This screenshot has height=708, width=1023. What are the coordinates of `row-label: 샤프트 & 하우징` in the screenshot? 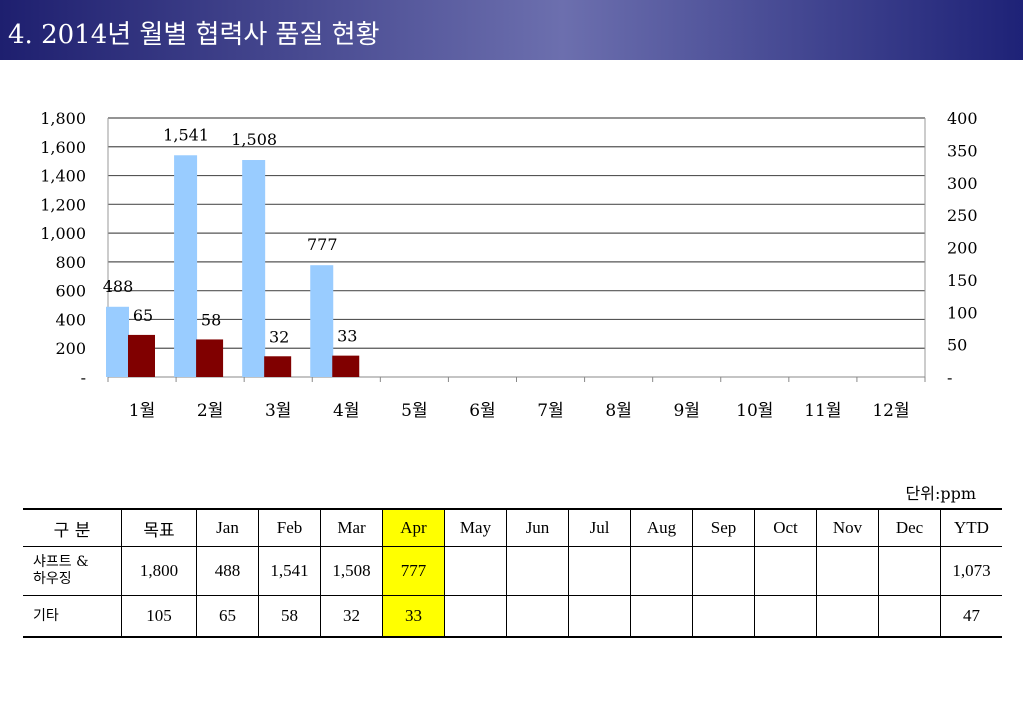 It's located at (72, 571).